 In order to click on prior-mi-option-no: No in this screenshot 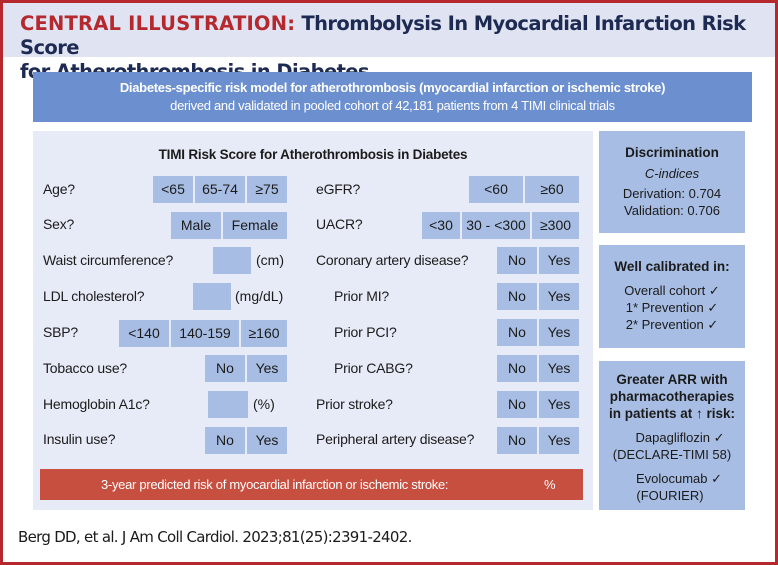, I will do `click(517, 296)`.